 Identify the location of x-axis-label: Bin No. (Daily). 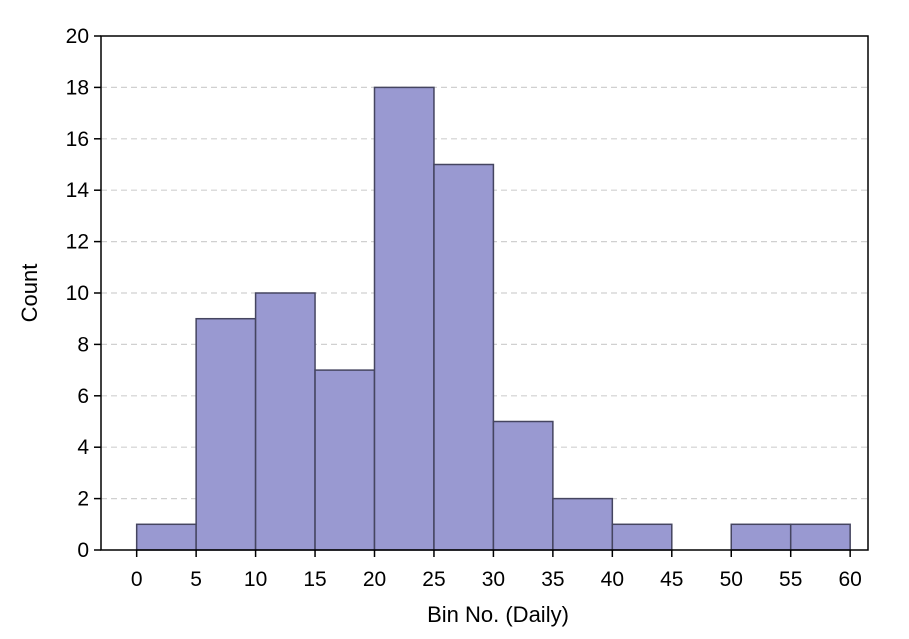
(498, 614).